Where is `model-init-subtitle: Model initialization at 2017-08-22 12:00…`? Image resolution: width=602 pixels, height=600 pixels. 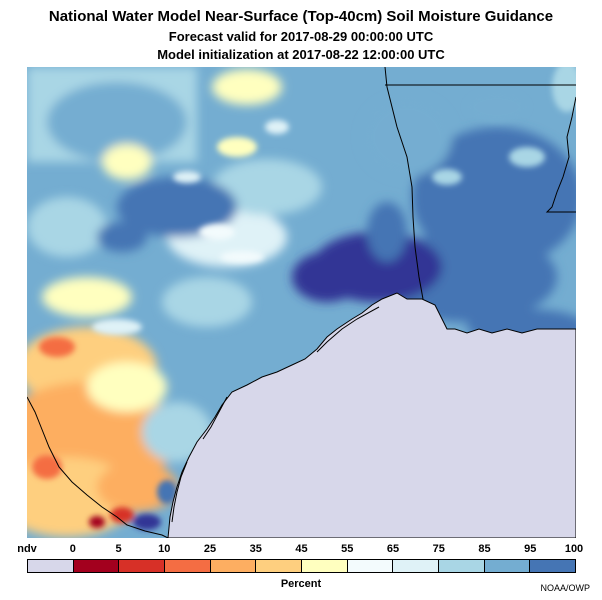
model-init-subtitle: Model initialization at 2017-08-22 12:00… is located at coordinates (301, 54).